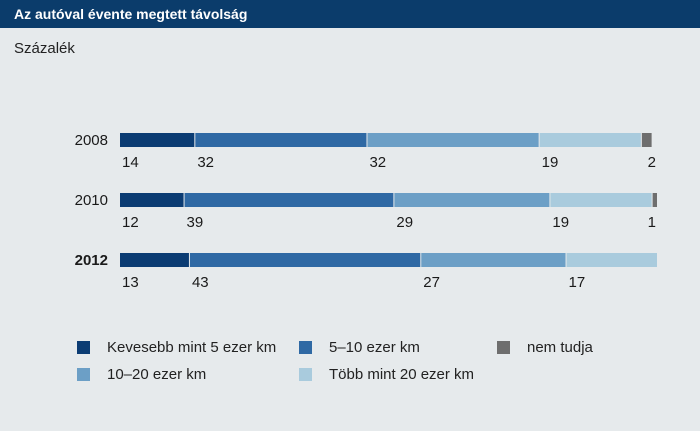 The width and height of the screenshot is (700, 431). I want to click on data-label-2010-1: 39, so click(195, 222).